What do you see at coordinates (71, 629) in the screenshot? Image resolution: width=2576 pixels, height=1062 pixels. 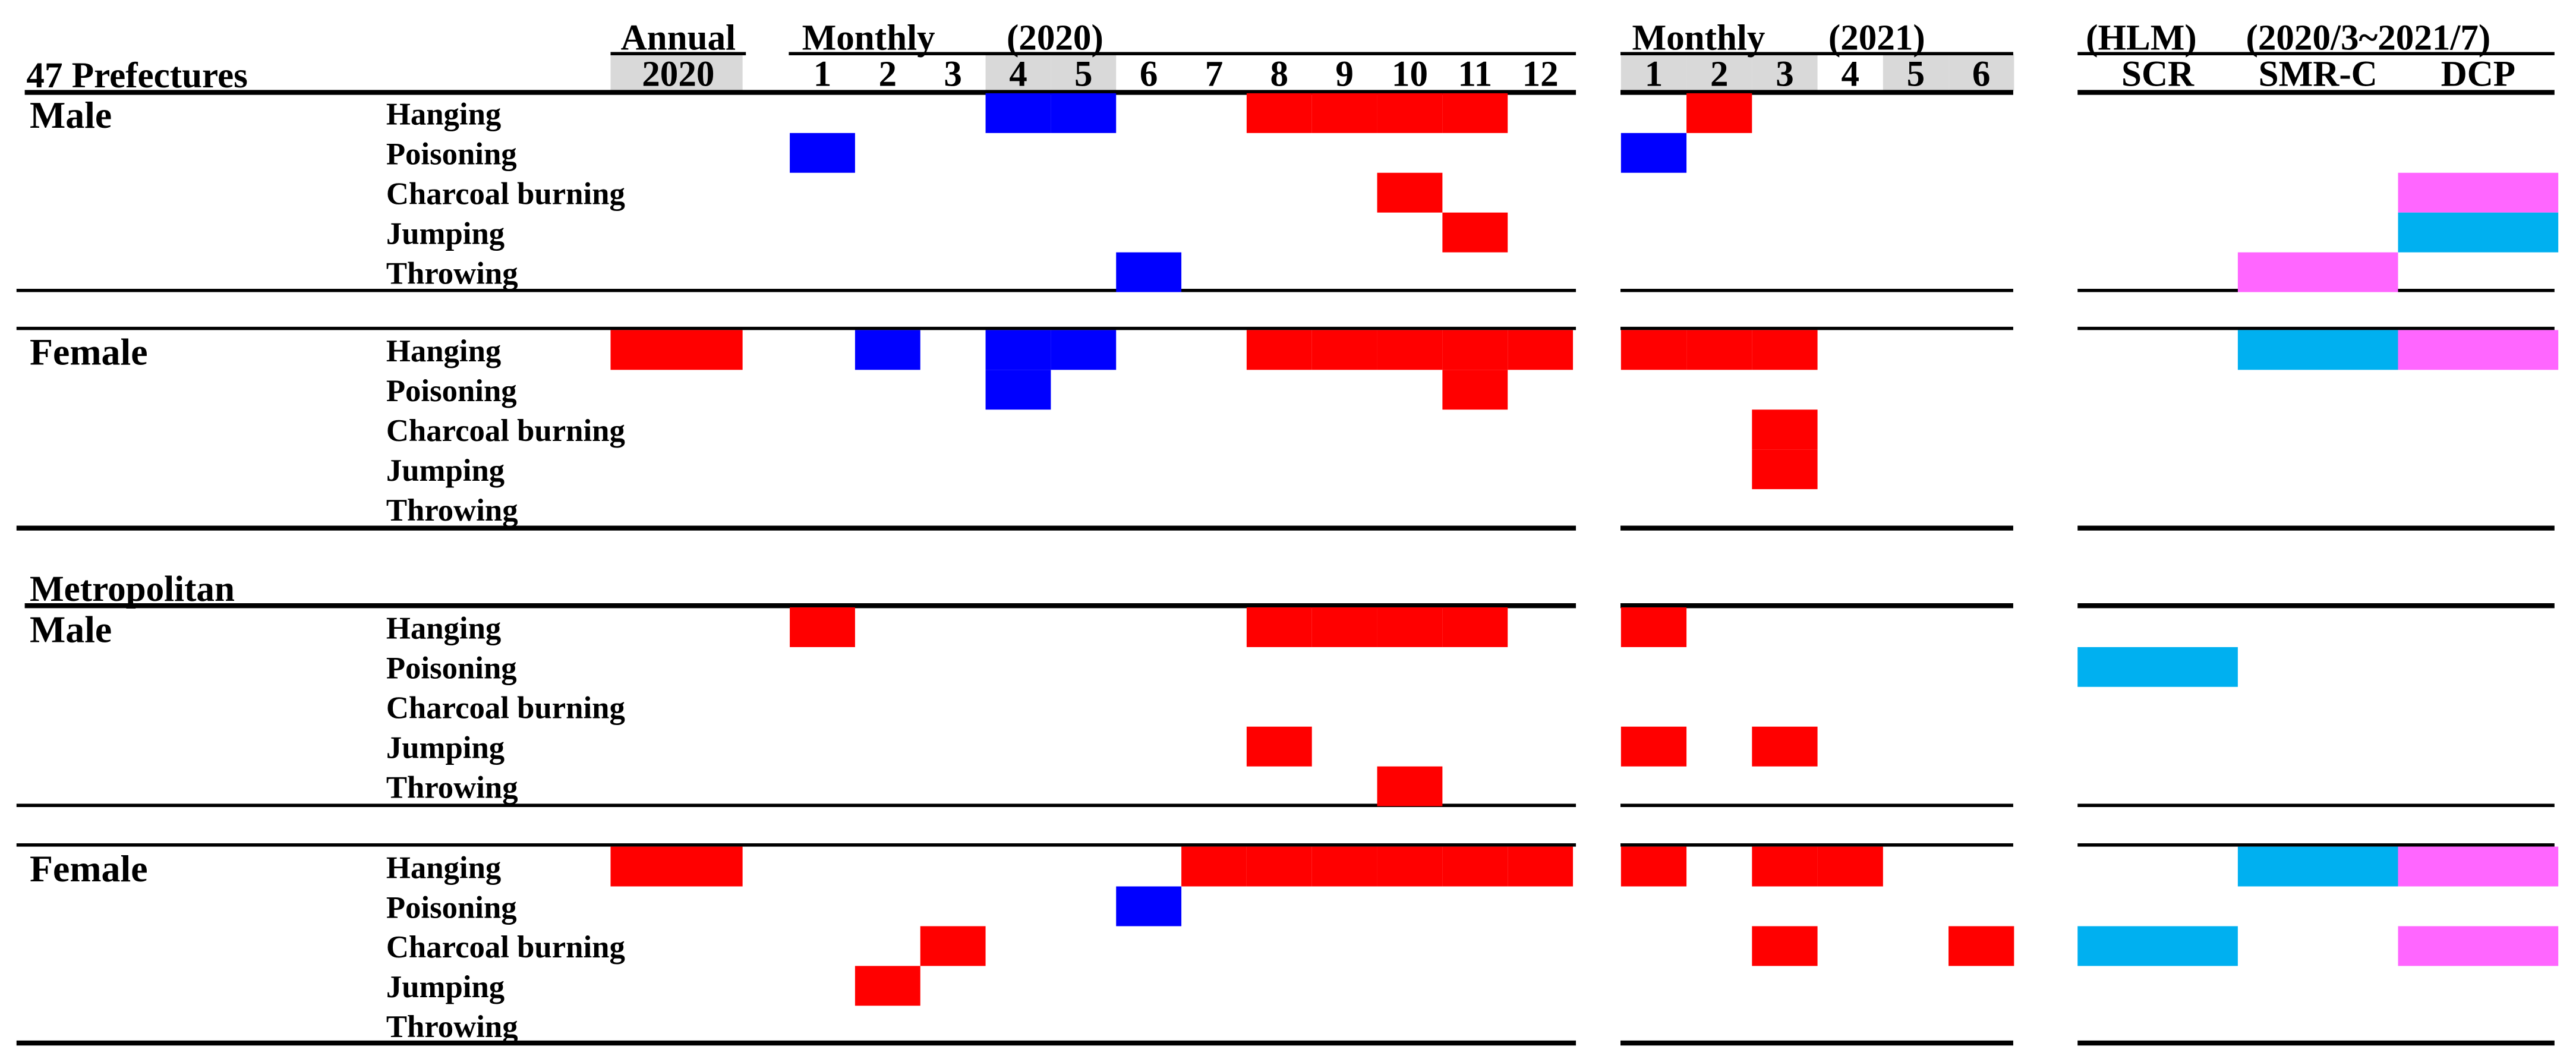 I see `sex-label: Male` at bounding box center [71, 629].